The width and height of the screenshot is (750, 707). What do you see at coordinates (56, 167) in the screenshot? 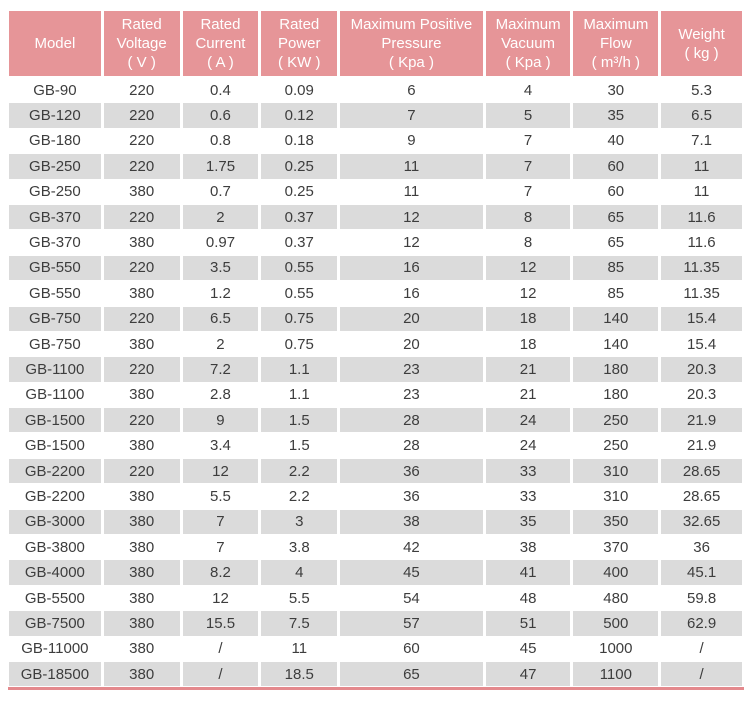
I see `cell-model: GB-250` at bounding box center [56, 167].